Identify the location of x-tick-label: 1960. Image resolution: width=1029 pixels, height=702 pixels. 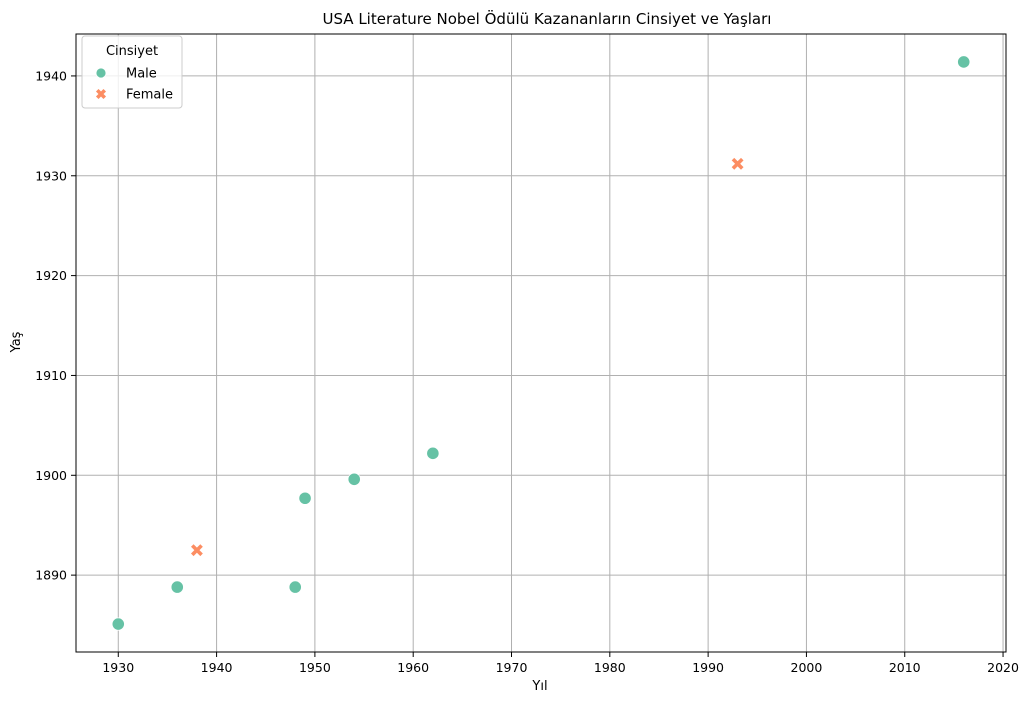
(413, 667).